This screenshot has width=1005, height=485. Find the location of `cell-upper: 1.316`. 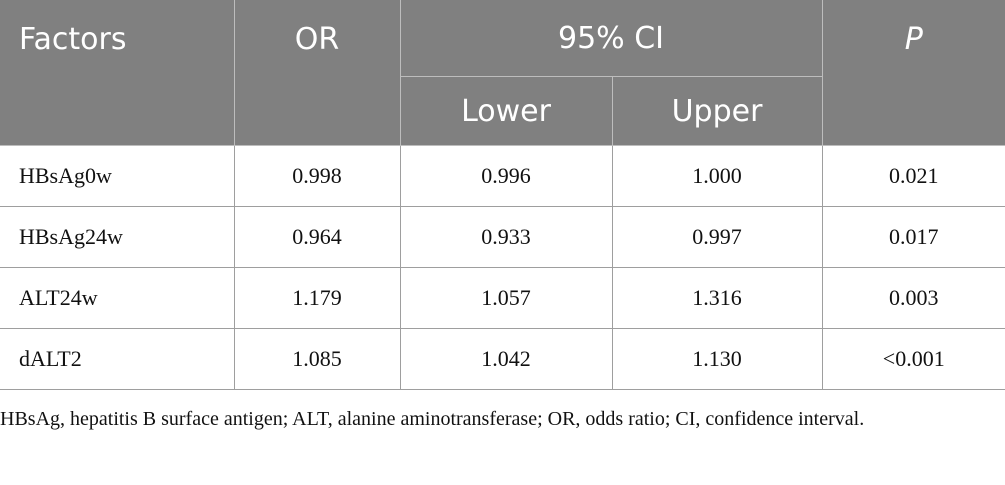

cell-upper: 1.316 is located at coordinates (717, 298).